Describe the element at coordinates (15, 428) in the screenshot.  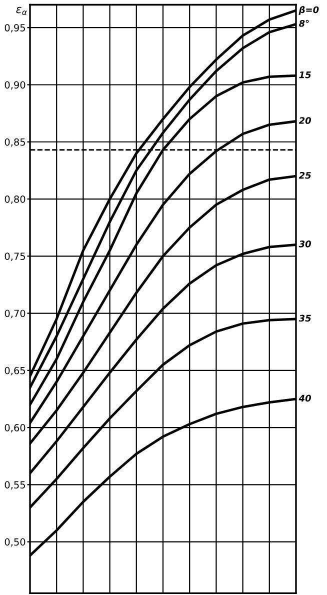
I see `y-tick-label: 0,60` at that location.